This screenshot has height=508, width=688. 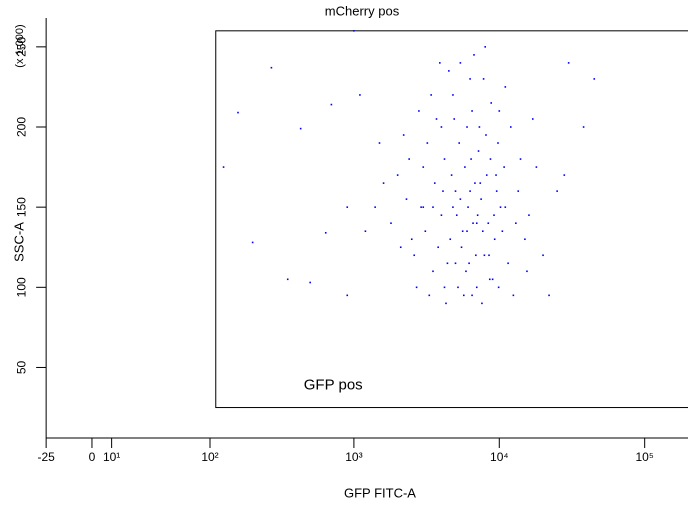 I want to click on y-tick-label: 200, so click(x=21, y=127).